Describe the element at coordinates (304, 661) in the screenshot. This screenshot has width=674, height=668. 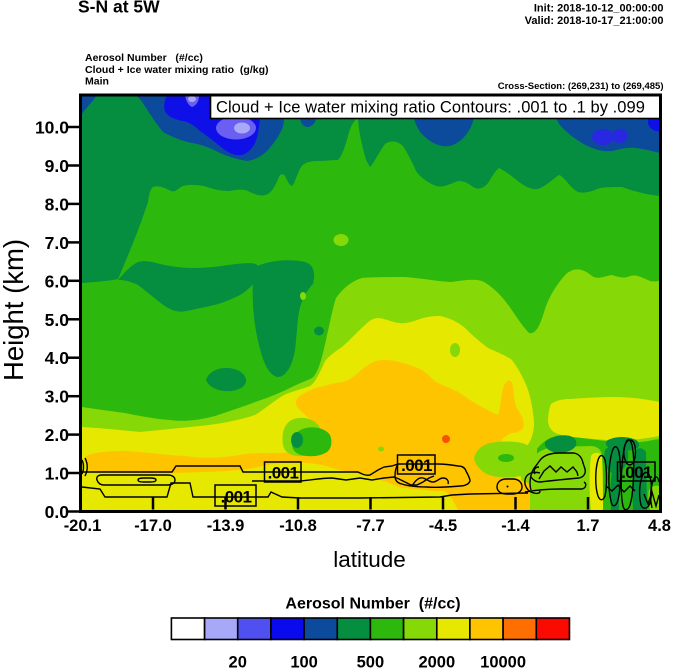
I see `svg-text: 100` at that location.